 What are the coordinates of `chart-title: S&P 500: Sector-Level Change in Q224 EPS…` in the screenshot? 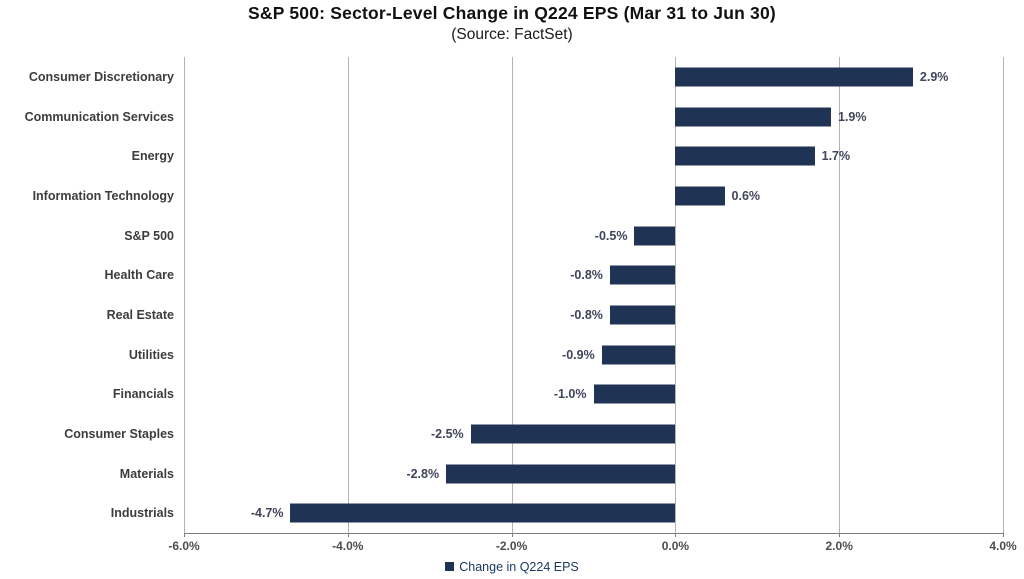 It's located at (512, 13).